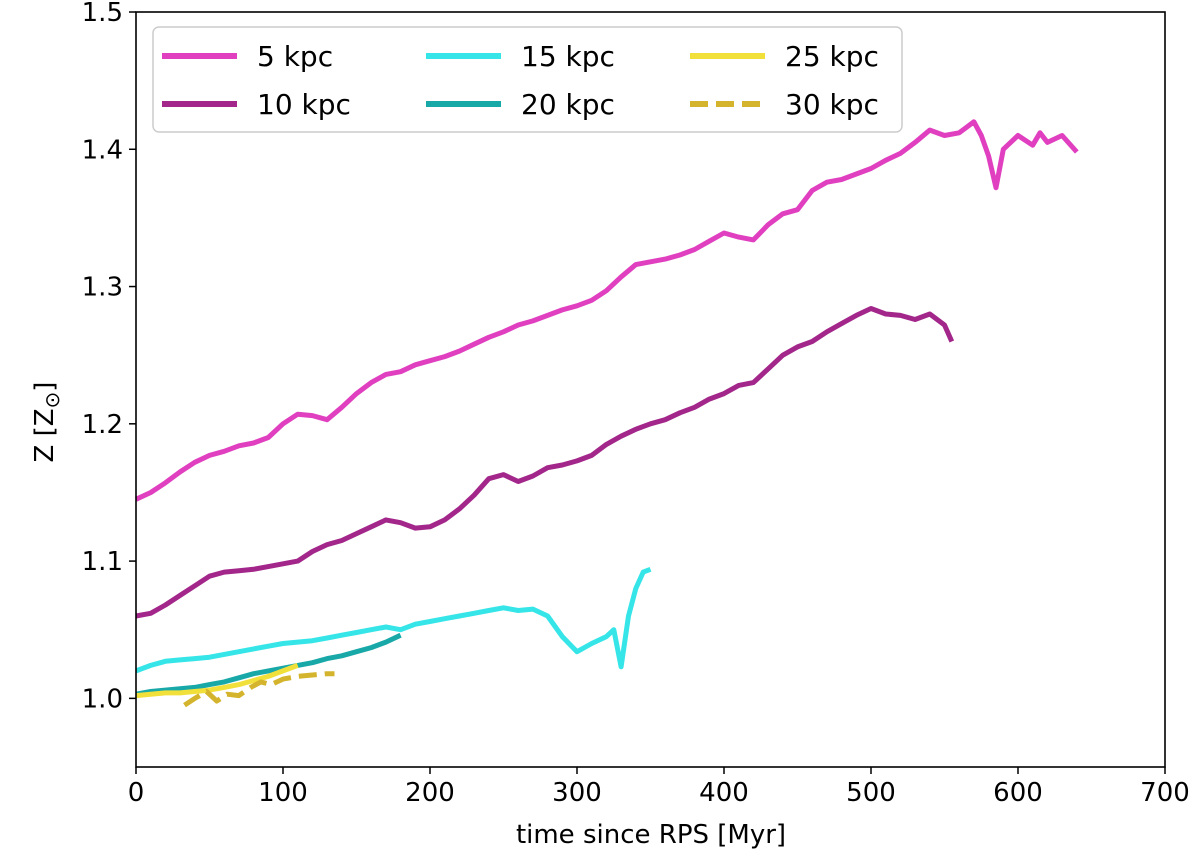 This screenshot has height=853, width=1200. Describe the element at coordinates (136, 793) in the screenshot. I see `x-tick-label: 0` at that location.